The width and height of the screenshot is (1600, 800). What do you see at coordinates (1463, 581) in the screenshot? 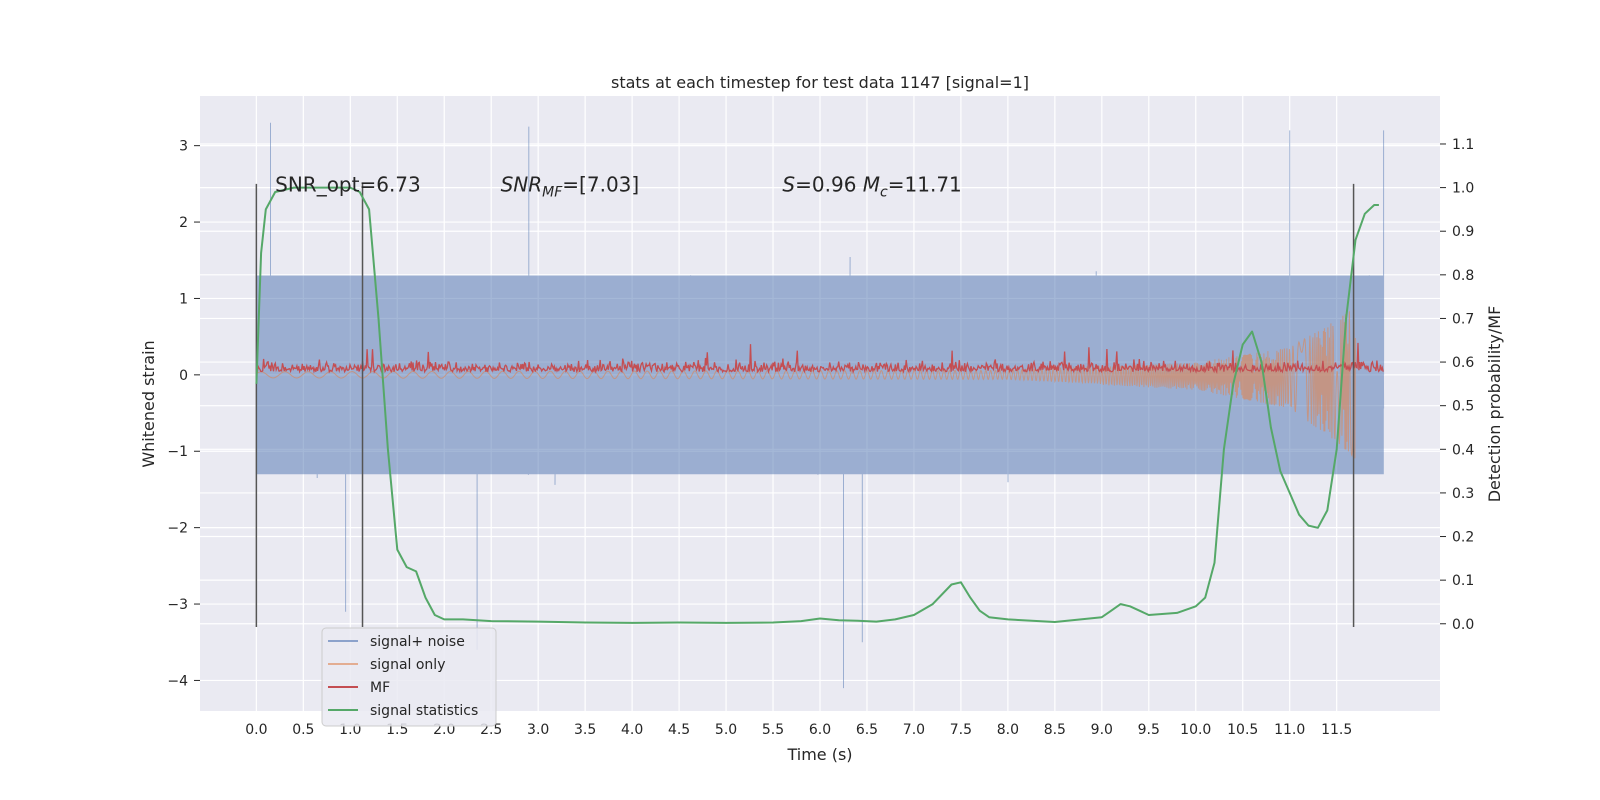
I see `y2-tick-label: 0.1` at bounding box center [1463, 581].